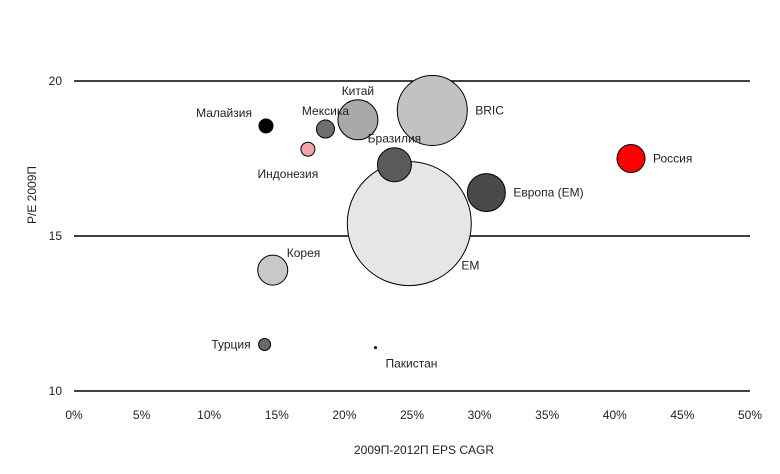 Image resolution: width=780 pixels, height=474 pixels. What do you see at coordinates (325, 111) in the screenshot?
I see `bubble-label-мексика: Мексика` at bounding box center [325, 111].